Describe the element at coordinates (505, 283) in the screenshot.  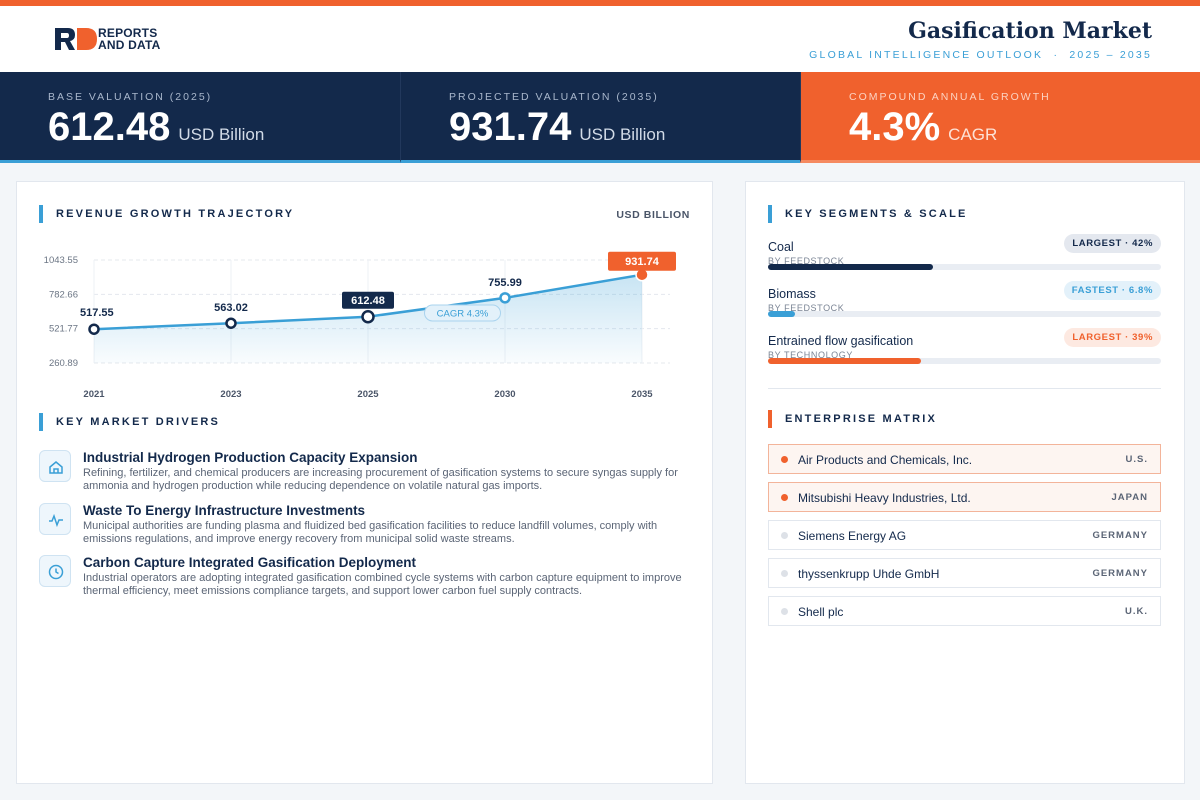
I see `value-label: 755.99` at that location.